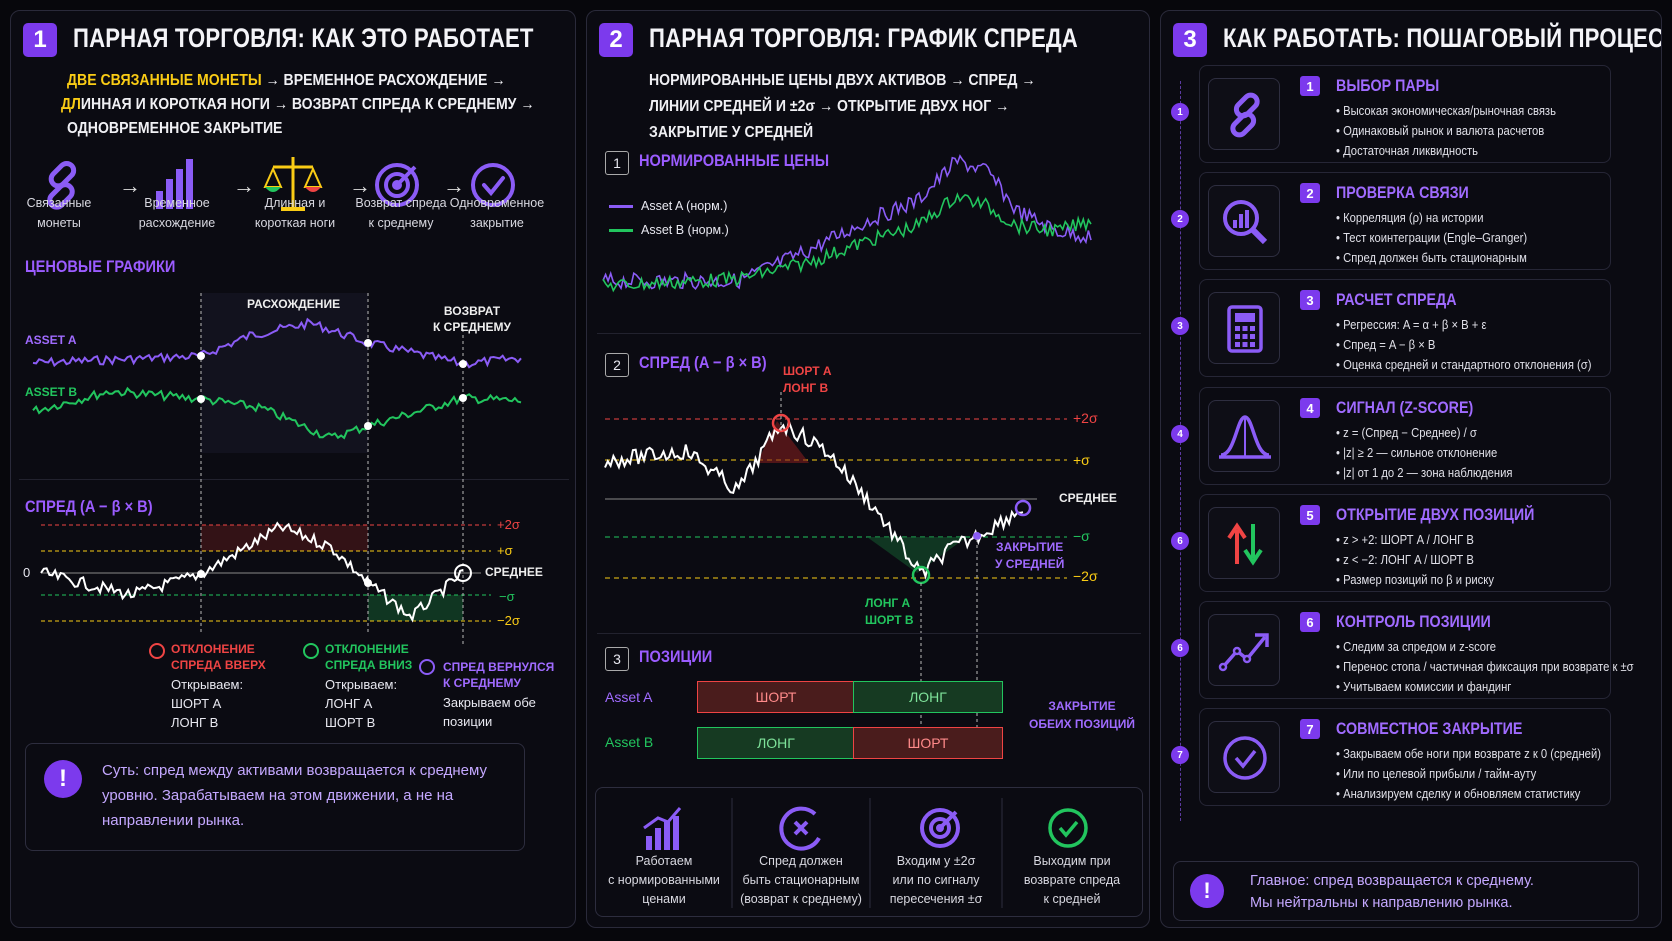  What do you see at coordinates (277, 343) in the screenshot?
I see `asset-a-line` at bounding box center [277, 343].